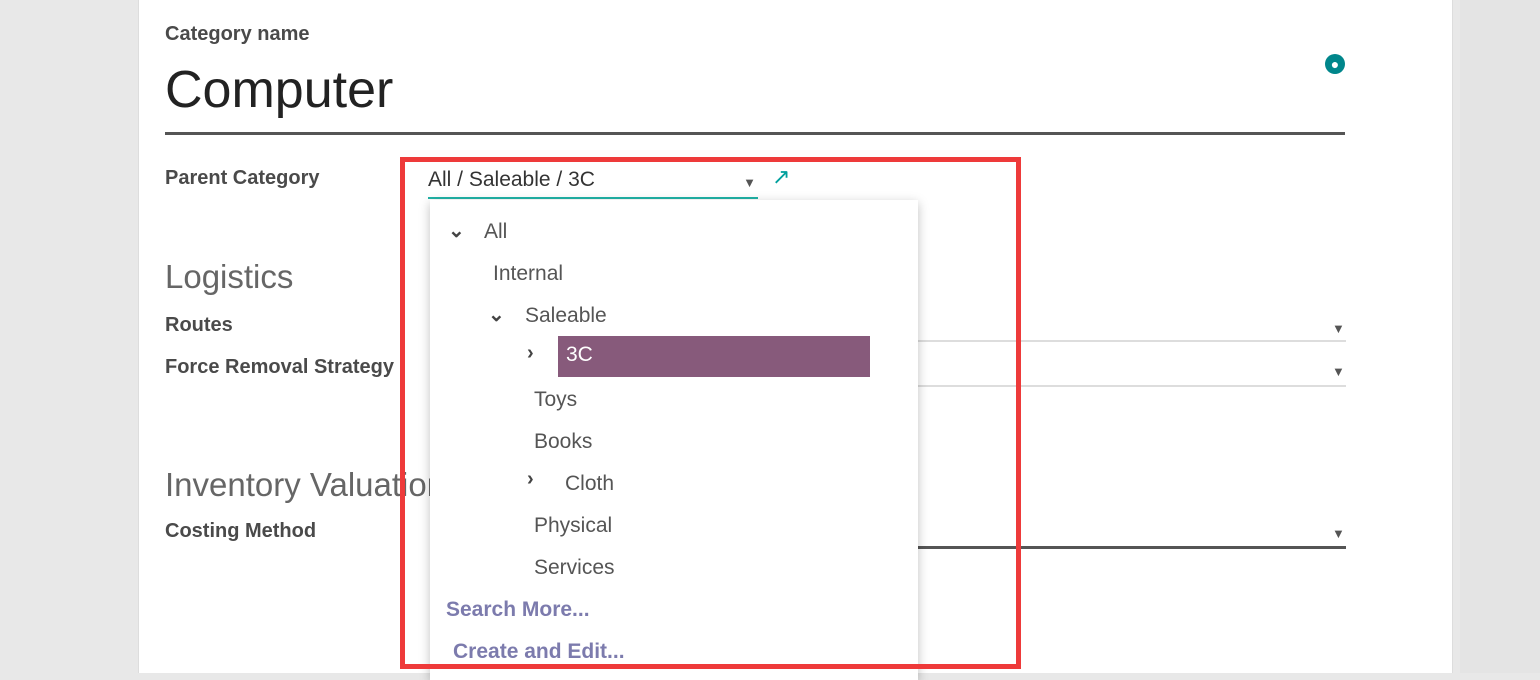 Image resolution: width=1540 pixels, height=680 pixels. I want to click on right-panel, so click(1500, 336).